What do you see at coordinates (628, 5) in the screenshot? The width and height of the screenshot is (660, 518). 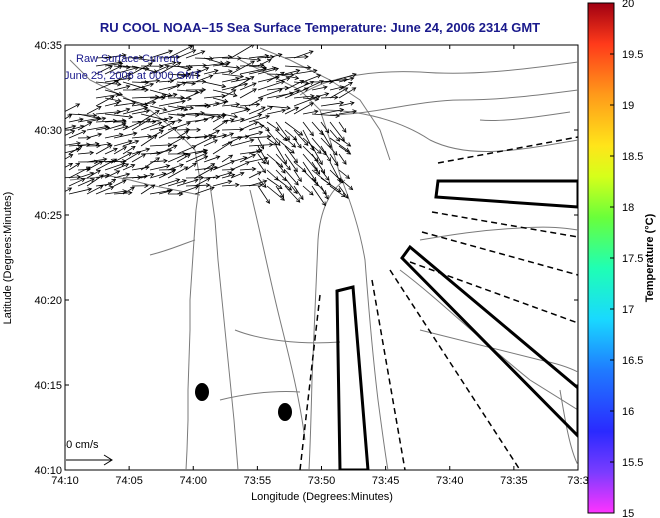 I see `colorbar-tick-label: 20` at bounding box center [628, 5].